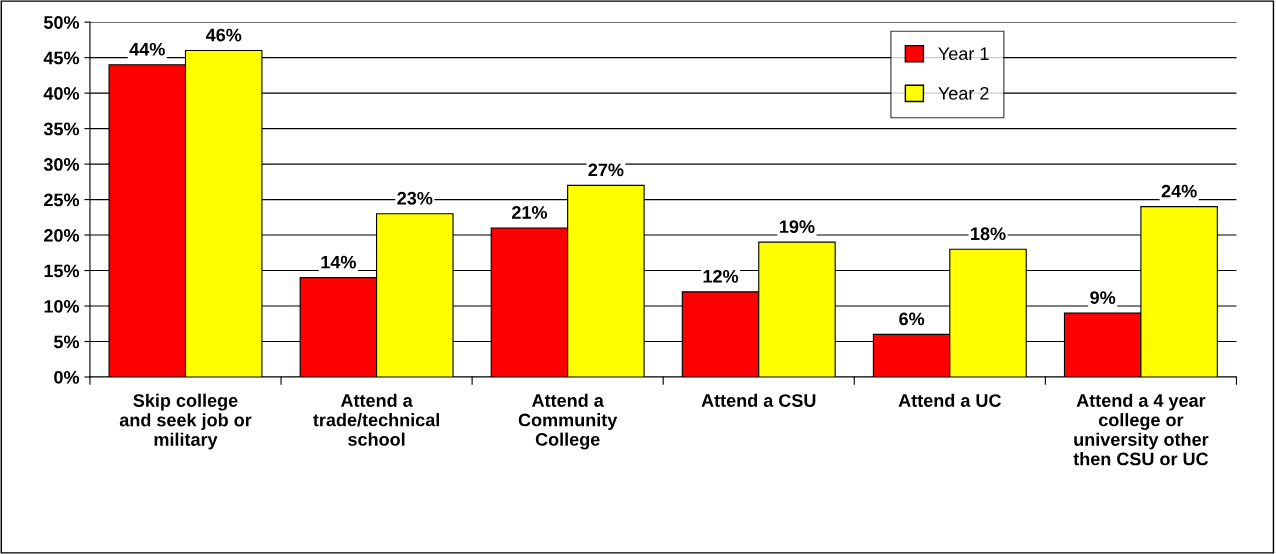 This screenshot has width=1276, height=554. I want to click on text: 21%, so click(530, 212).